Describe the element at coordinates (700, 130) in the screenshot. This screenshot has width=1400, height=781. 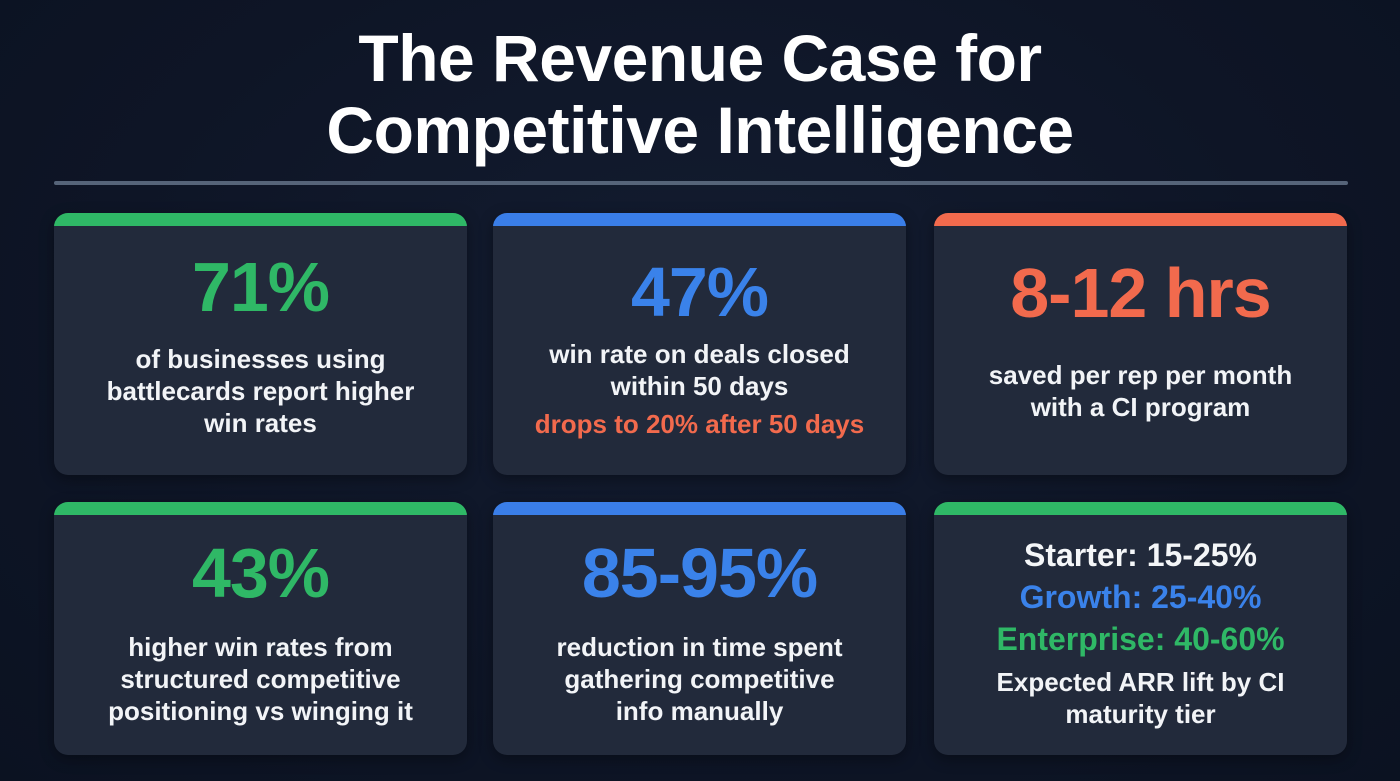
I see `title-line-2: Competitive Intelligence` at that location.